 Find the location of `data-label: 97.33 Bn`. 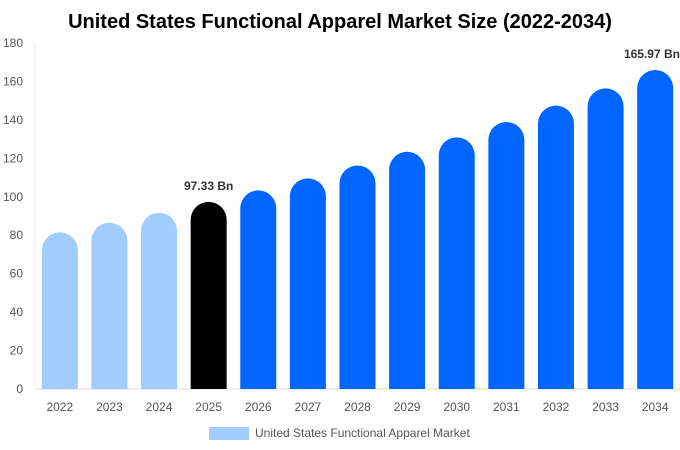

data-label: 97.33 Bn is located at coordinates (208, 186).